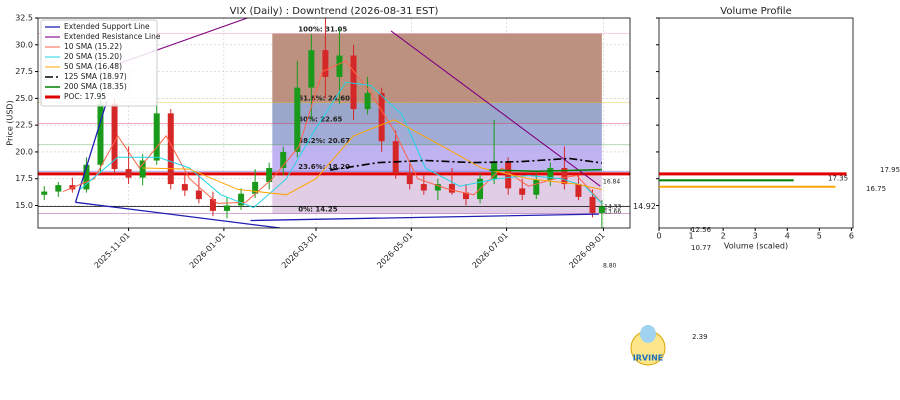 This screenshot has width=900, height=400. What do you see at coordinates (24, 151) in the screenshot?
I see `y-tick-label: 20.0` at bounding box center [24, 151].